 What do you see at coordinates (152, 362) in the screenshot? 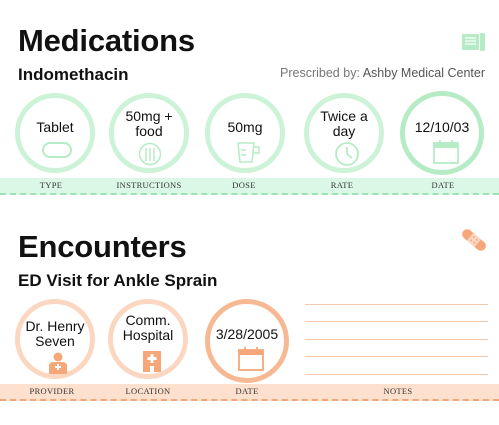
I see `hospital-icon` at bounding box center [152, 362].